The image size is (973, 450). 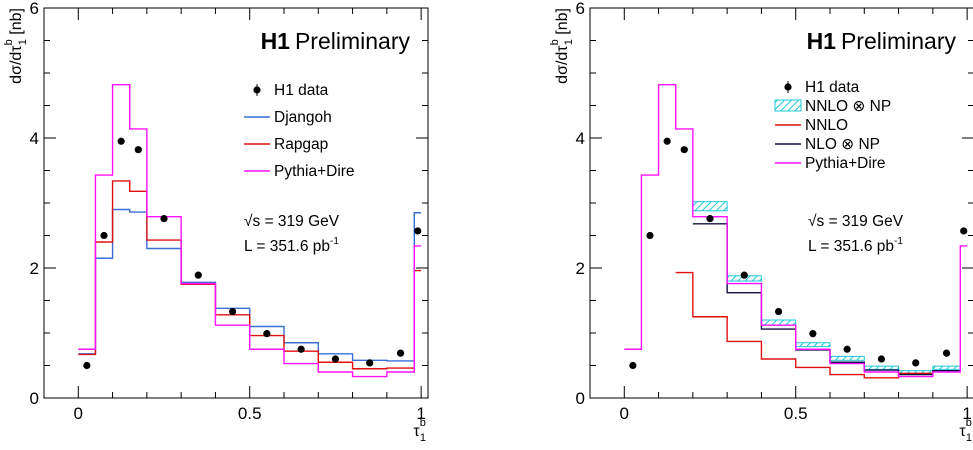 What do you see at coordinates (842, 144) in the screenshot?
I see `legend-label-series: NLO ⊗ NP` at bounding box center [842, 144].